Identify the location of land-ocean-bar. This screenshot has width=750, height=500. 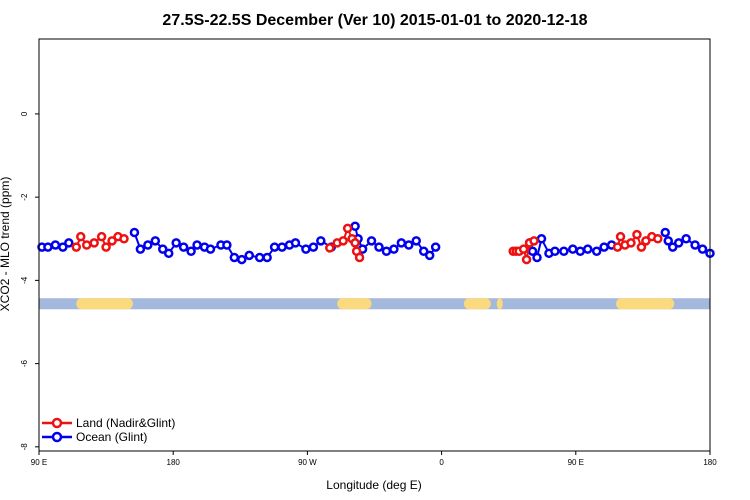
(374, 304).